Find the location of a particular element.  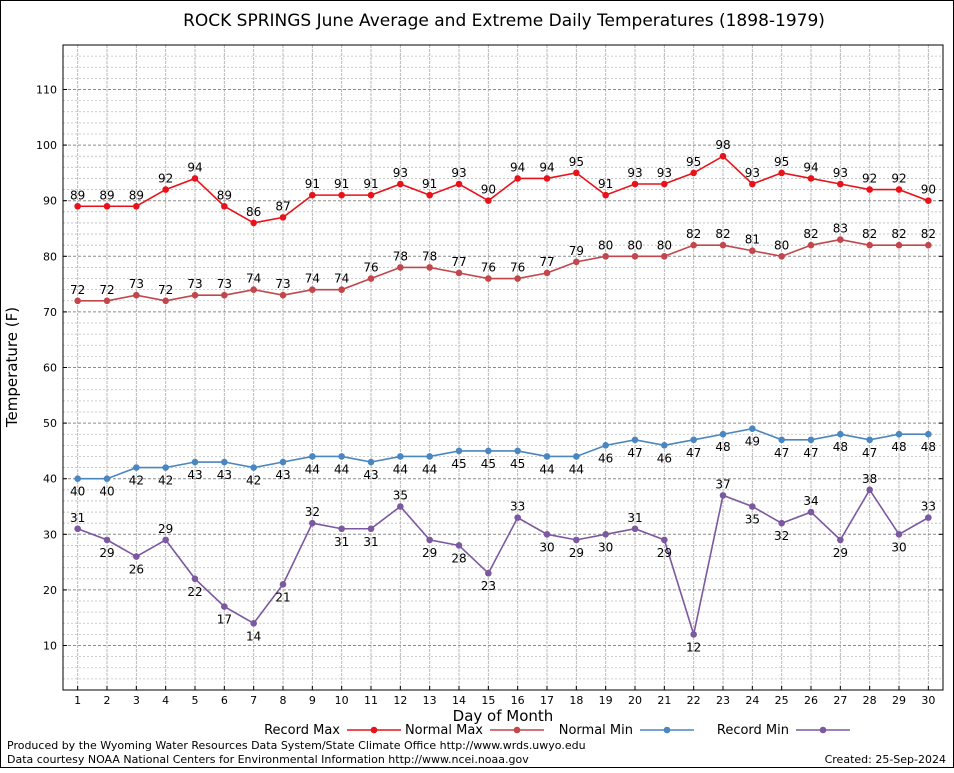

data-label: 31 is located at coordinates (634, 518).